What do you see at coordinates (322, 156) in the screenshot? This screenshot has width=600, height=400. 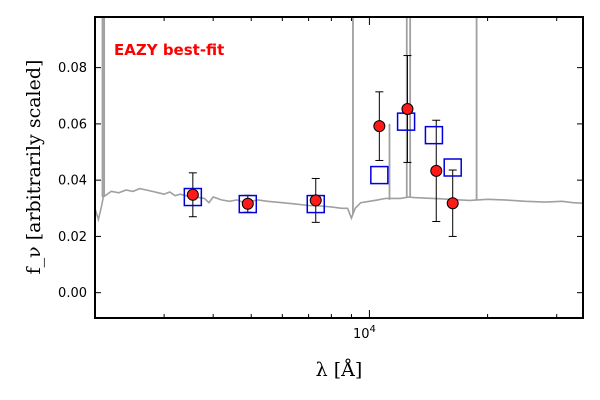 I see `observed-points-layer` at bounding box center [322, 156].